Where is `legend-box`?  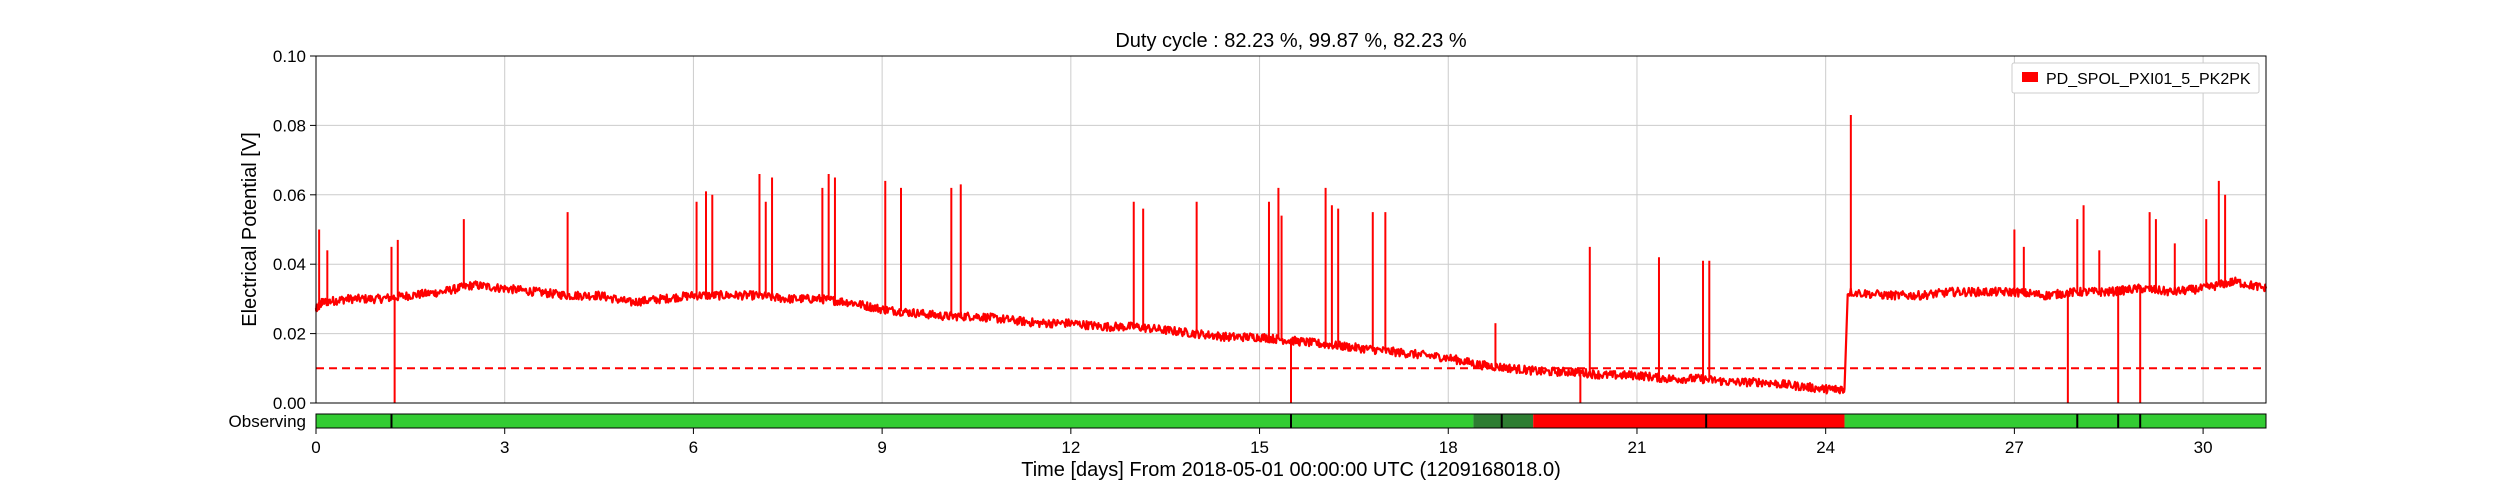
legend-box is located at coordinates (2135, 78).